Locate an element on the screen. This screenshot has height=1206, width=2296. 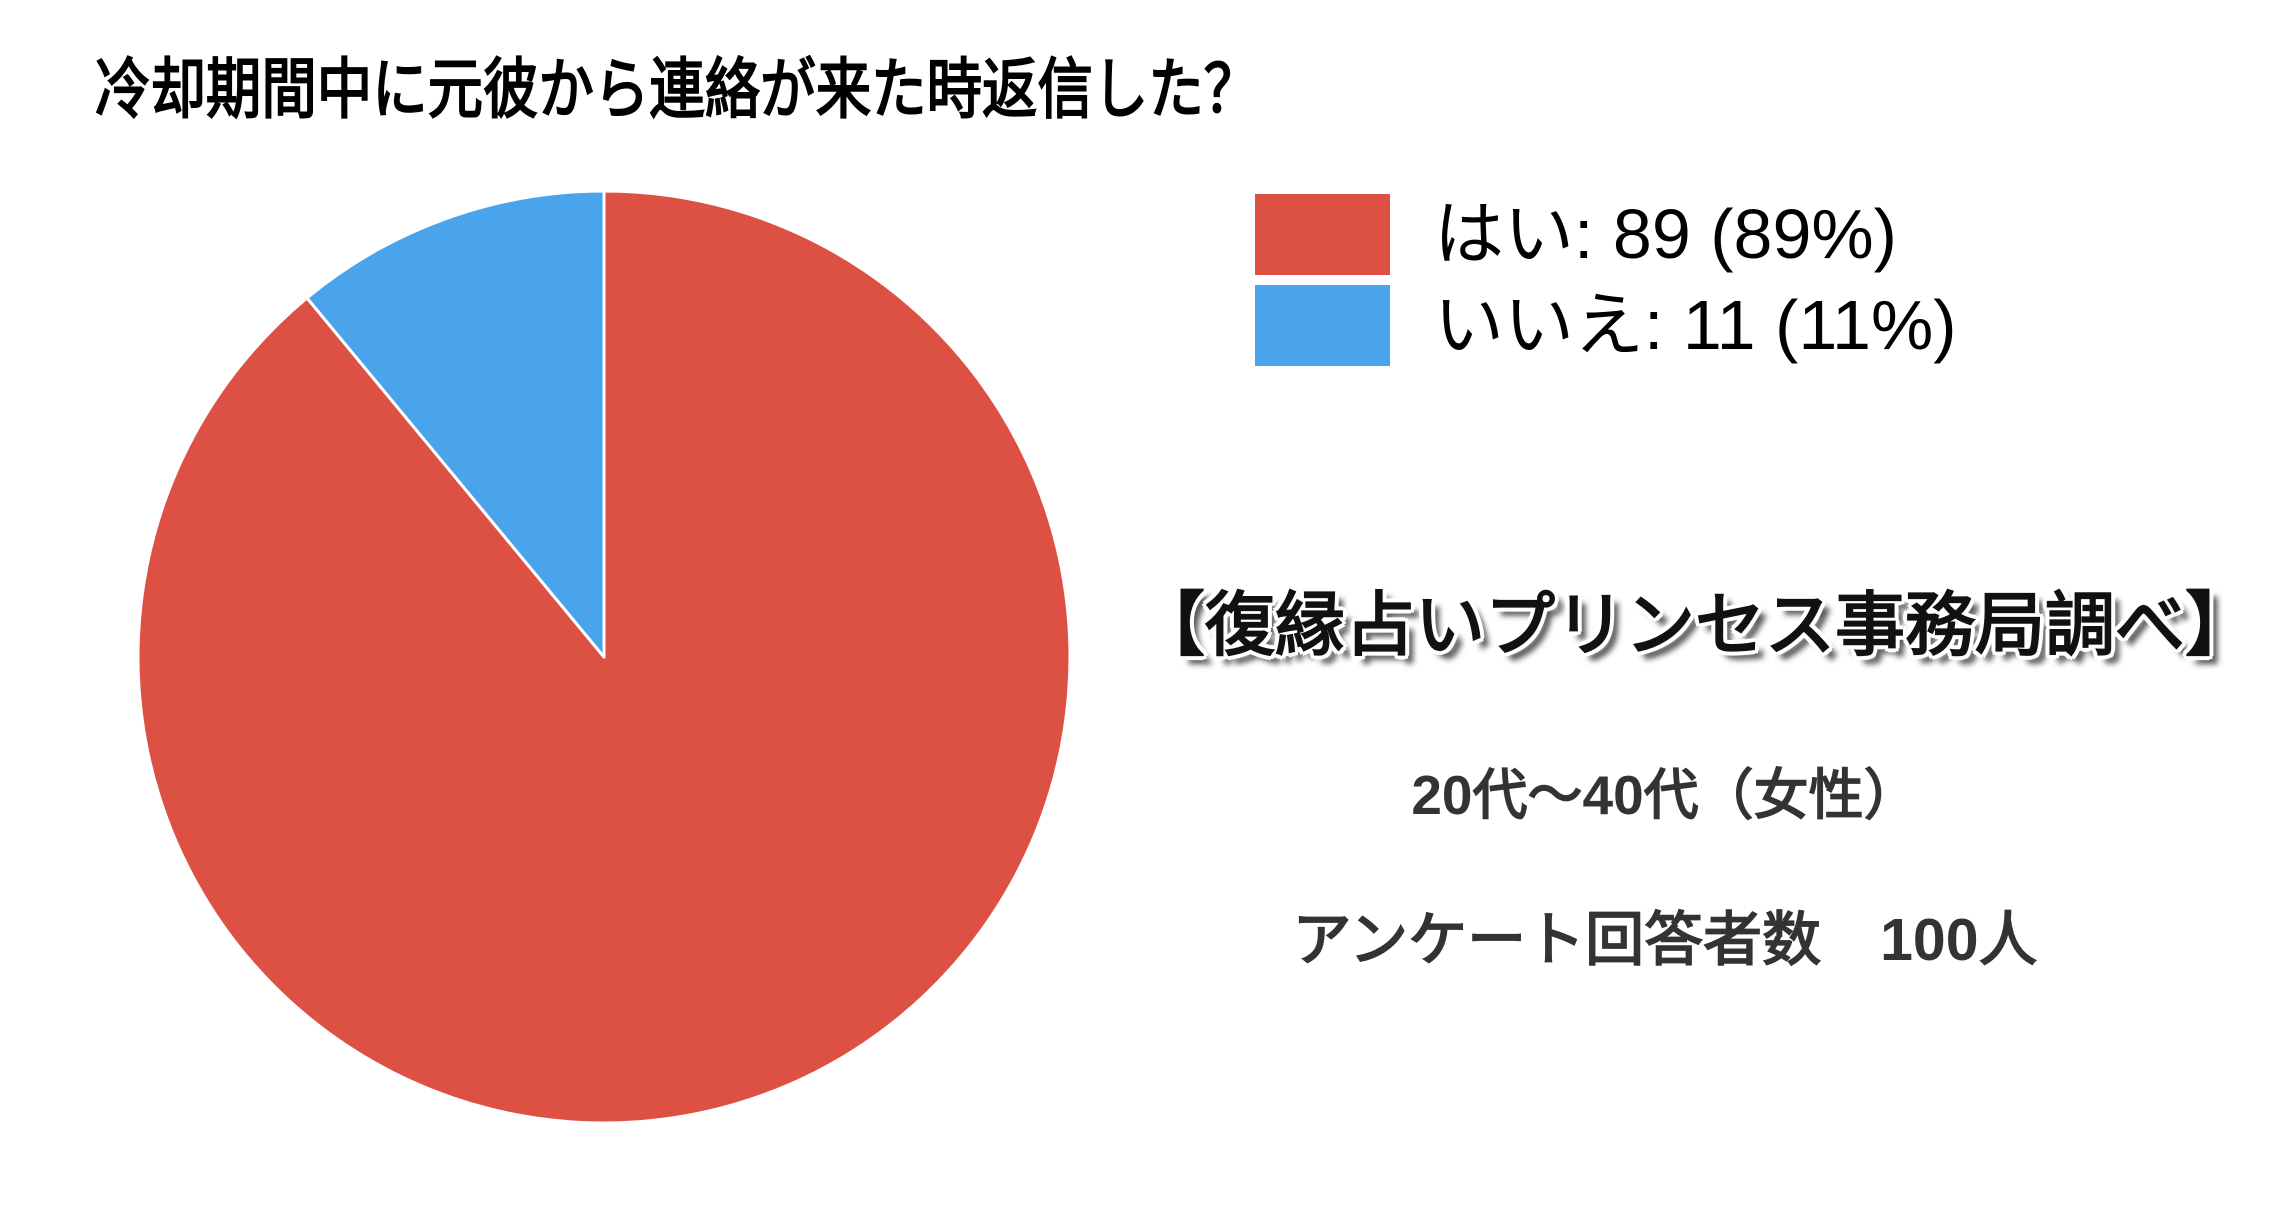
respondents-note: アンケート回答者数 100人 is located at coordinates (1665, 940).